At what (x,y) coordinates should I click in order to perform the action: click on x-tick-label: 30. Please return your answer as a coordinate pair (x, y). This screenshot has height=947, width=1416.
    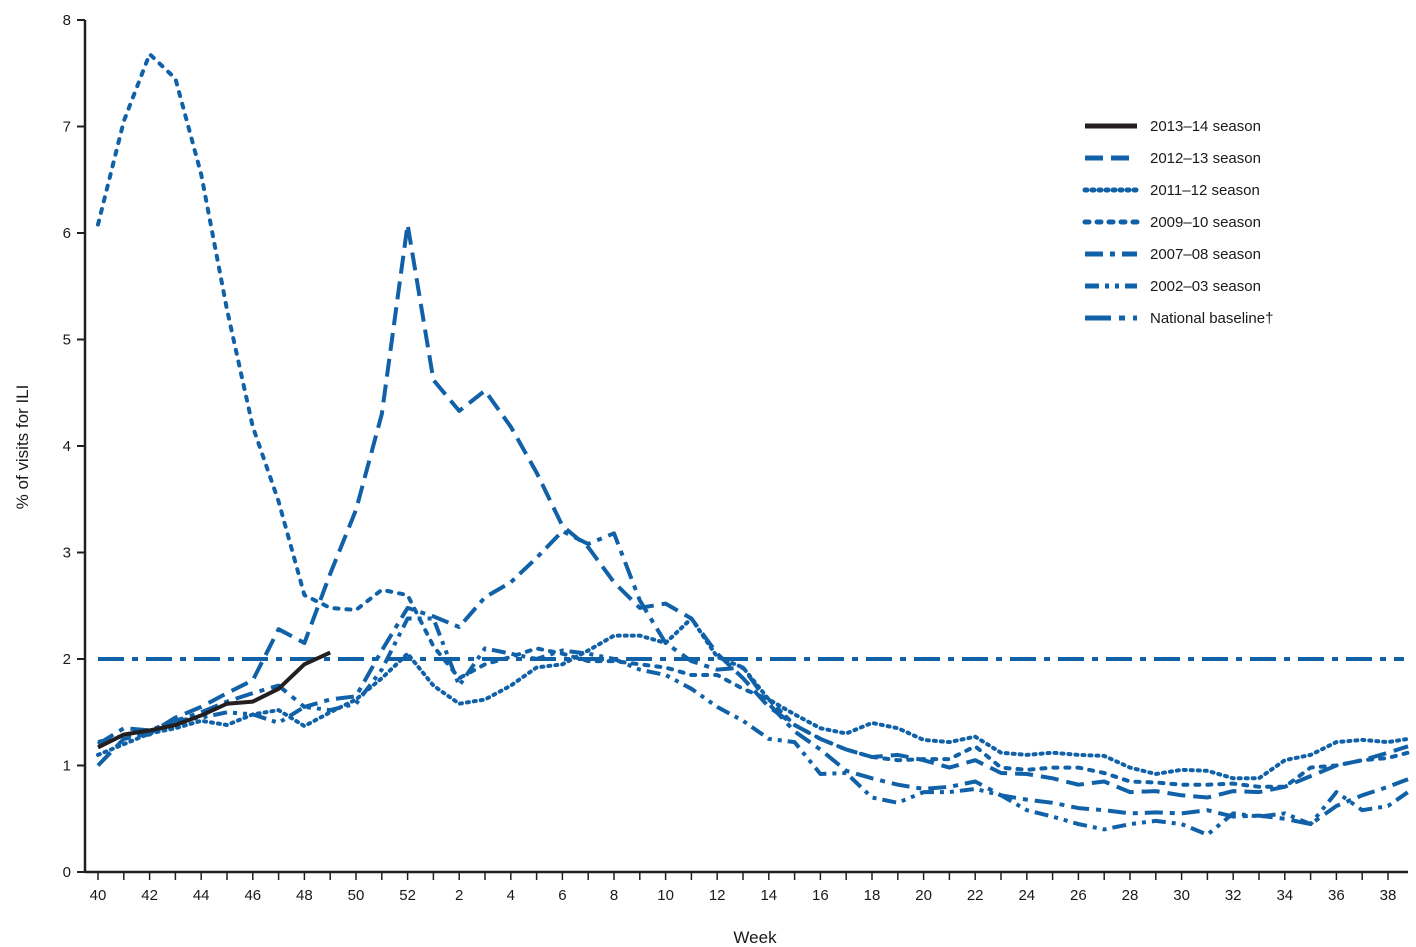
    Looking at the image, I should click on (1181, 895).